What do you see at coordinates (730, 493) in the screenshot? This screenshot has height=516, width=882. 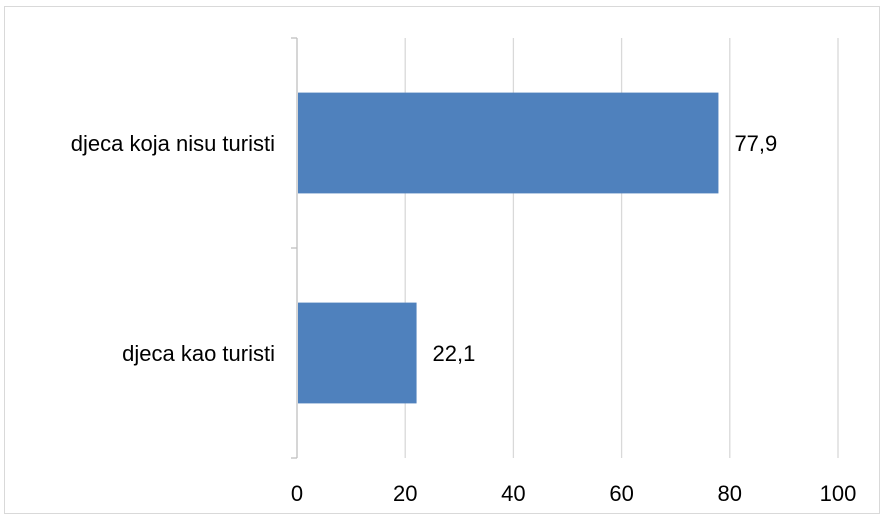 I see `x-tick-label-80: 80` at bounding box center [730, 493].